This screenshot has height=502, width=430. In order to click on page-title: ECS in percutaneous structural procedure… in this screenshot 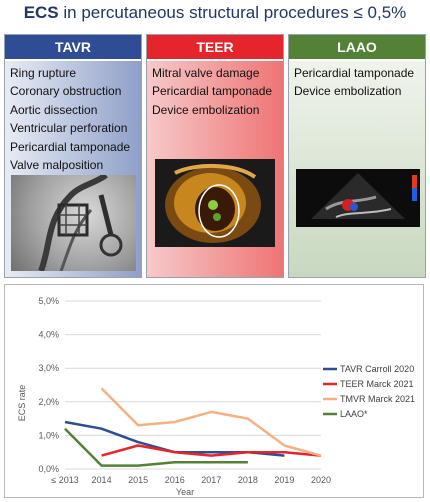, I will do `click(215, 13)`.